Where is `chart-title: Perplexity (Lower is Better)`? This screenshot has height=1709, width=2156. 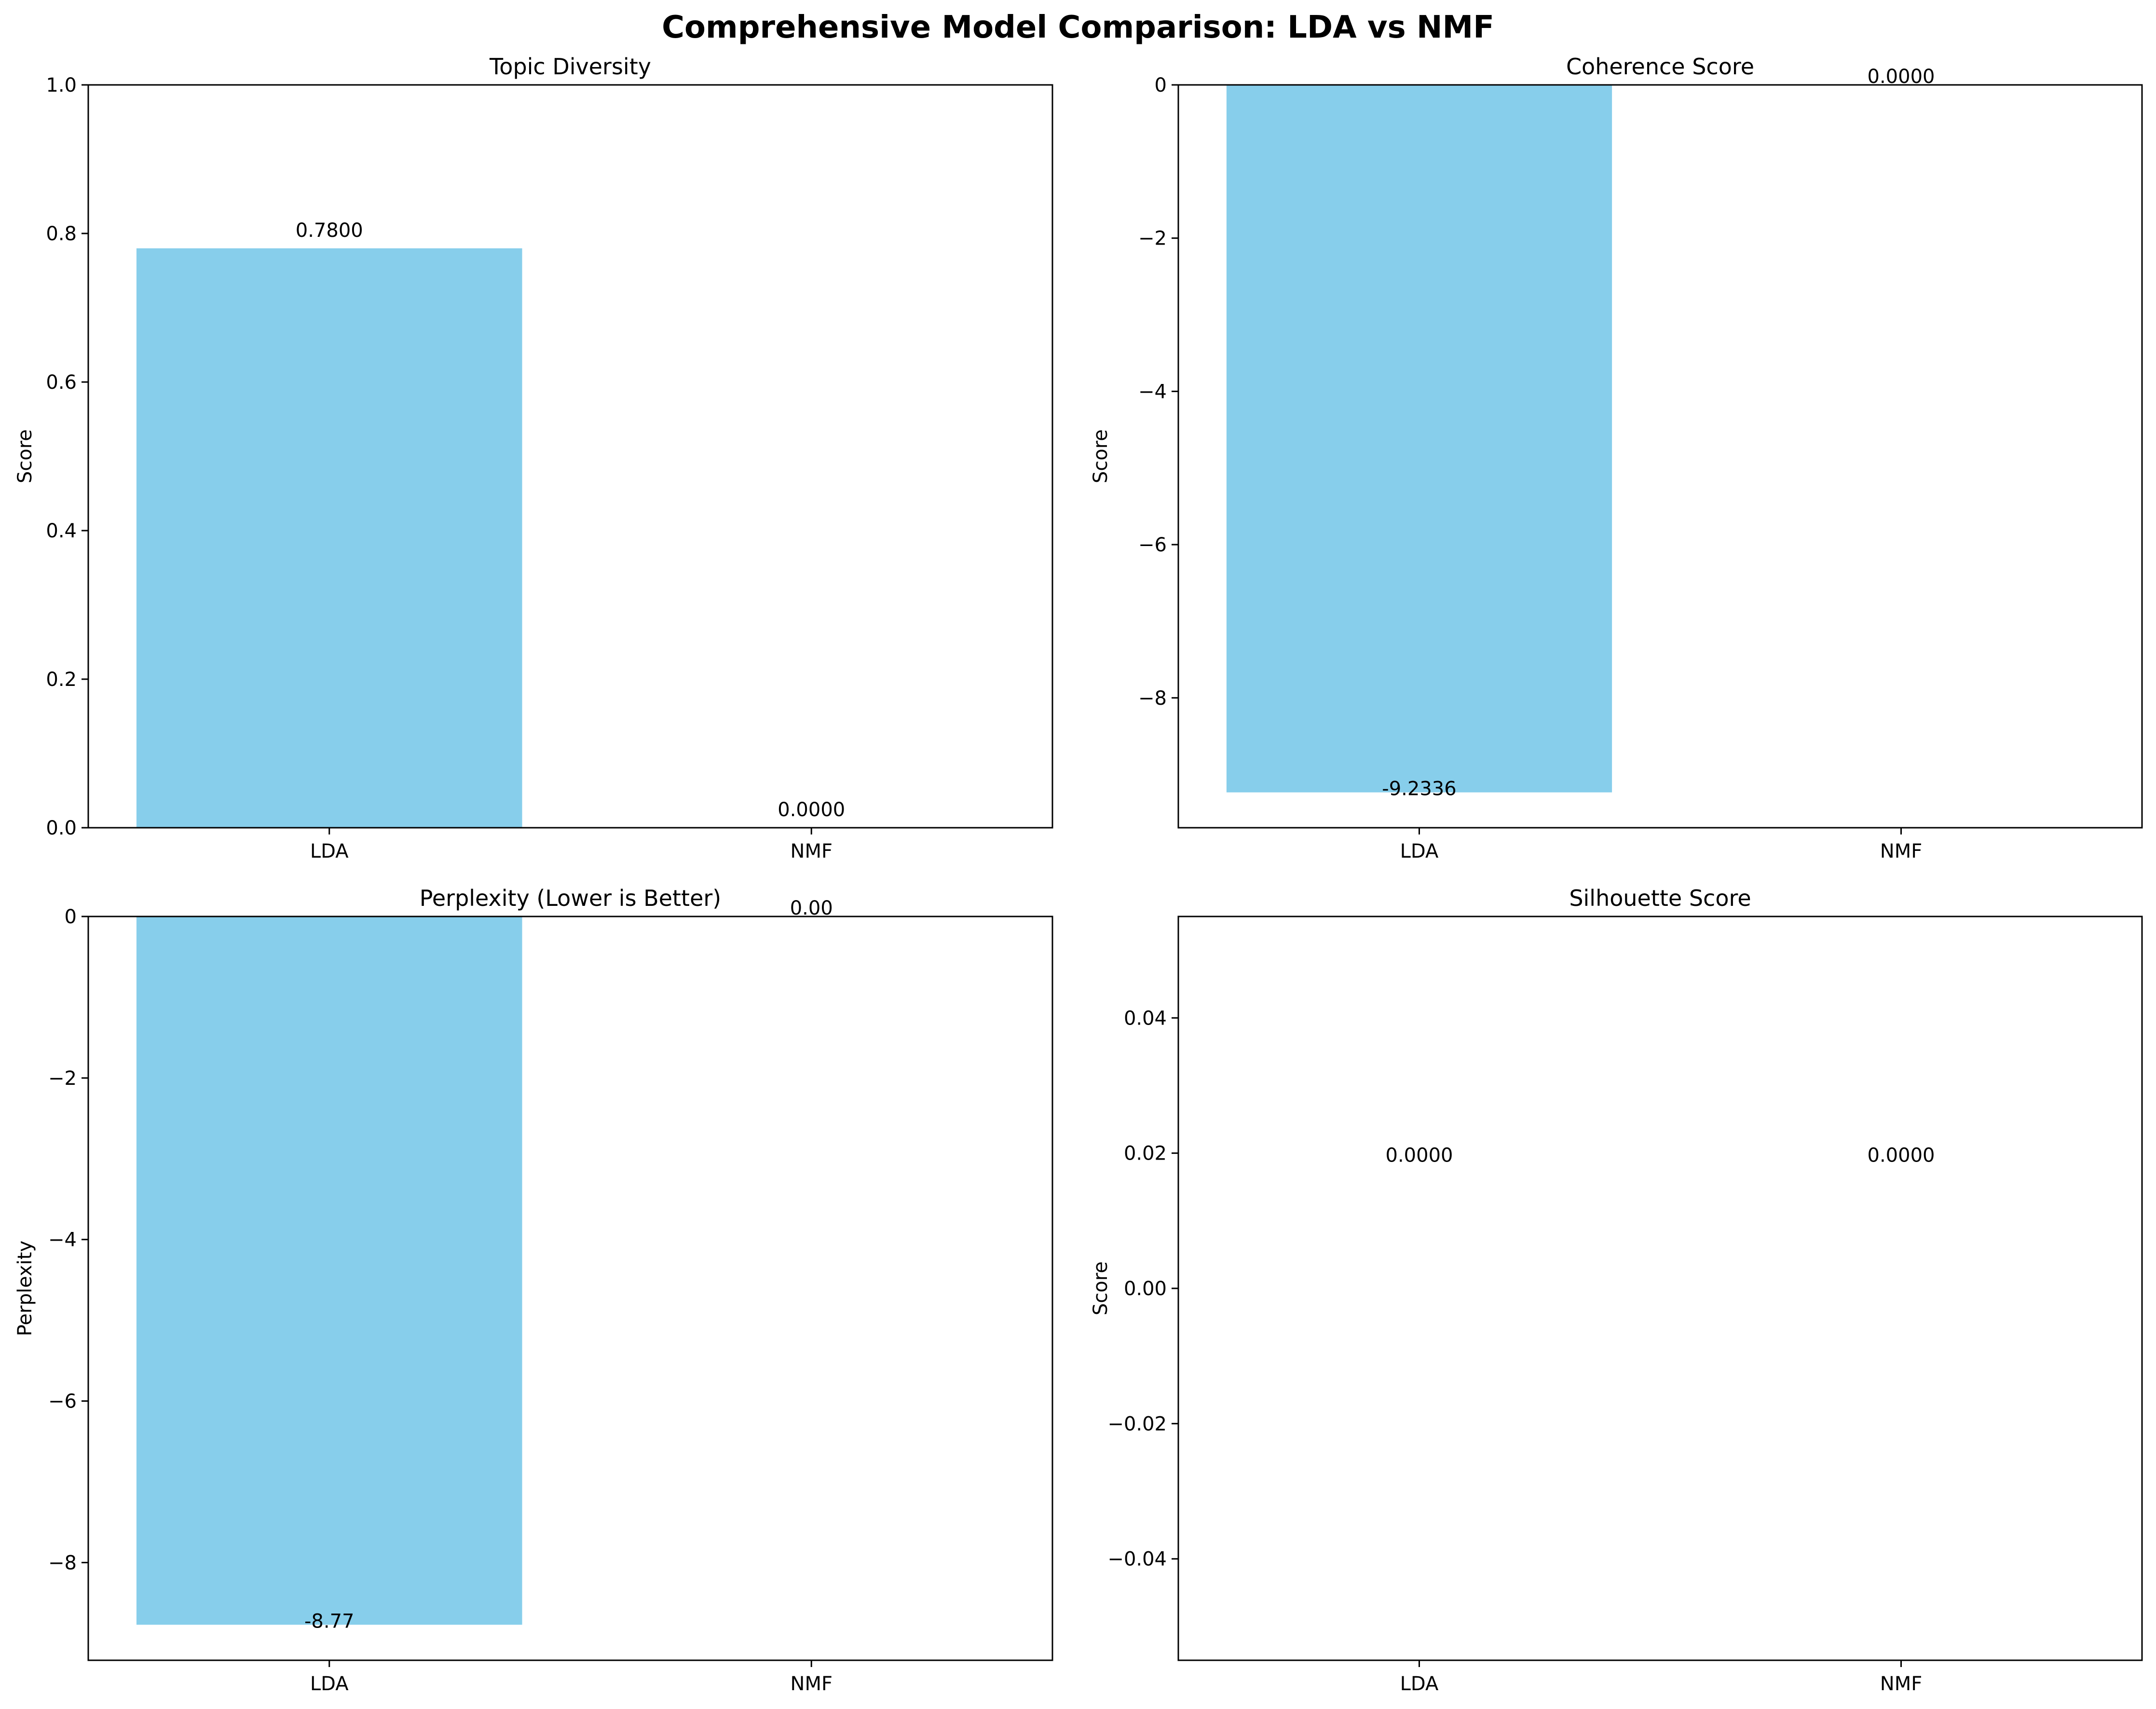 chart-title: Perplexity (Lower is Better) is located at coordinates (571, 898).